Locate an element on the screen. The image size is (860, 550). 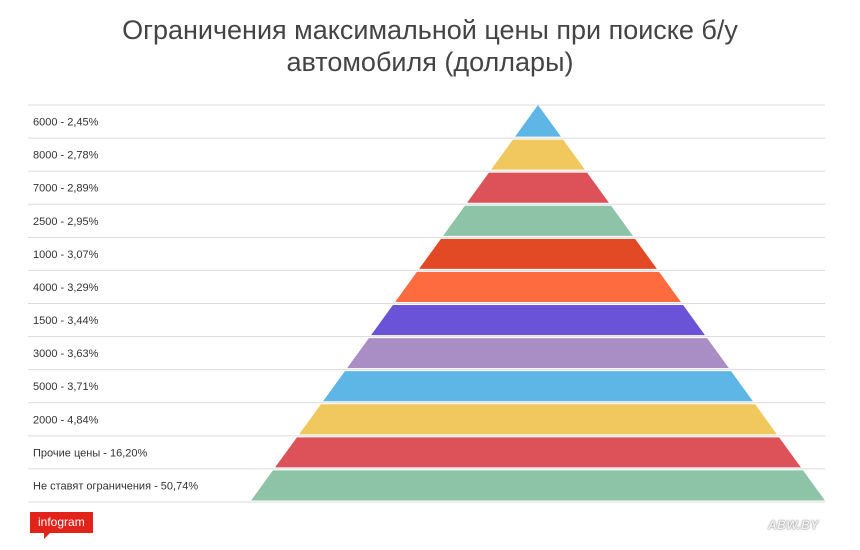
segment-label: 1500 - 3,44% is located at coordinates (66, 321).